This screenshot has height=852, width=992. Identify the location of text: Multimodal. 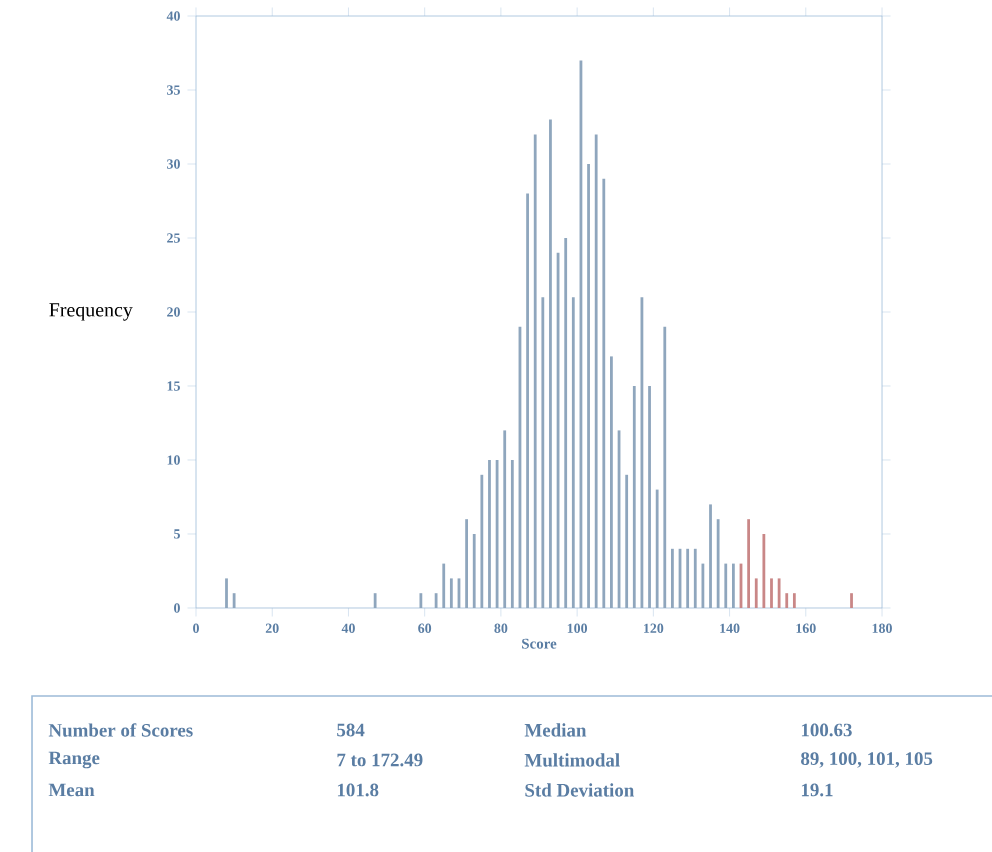
(572, 760).